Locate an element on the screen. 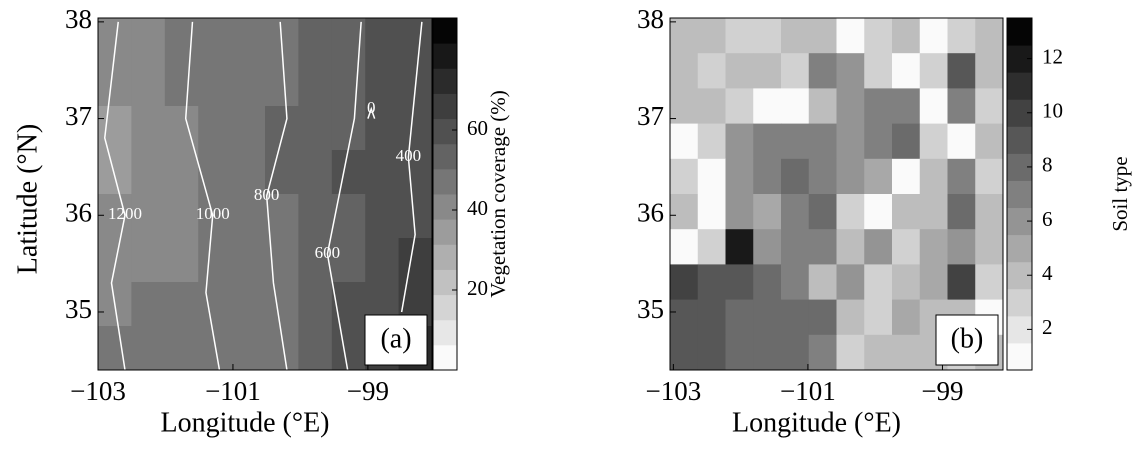 Image resolution: width=1138 pixels, height=449 pixels. y-tick-label: 38 is located at coordinates (650, 19).